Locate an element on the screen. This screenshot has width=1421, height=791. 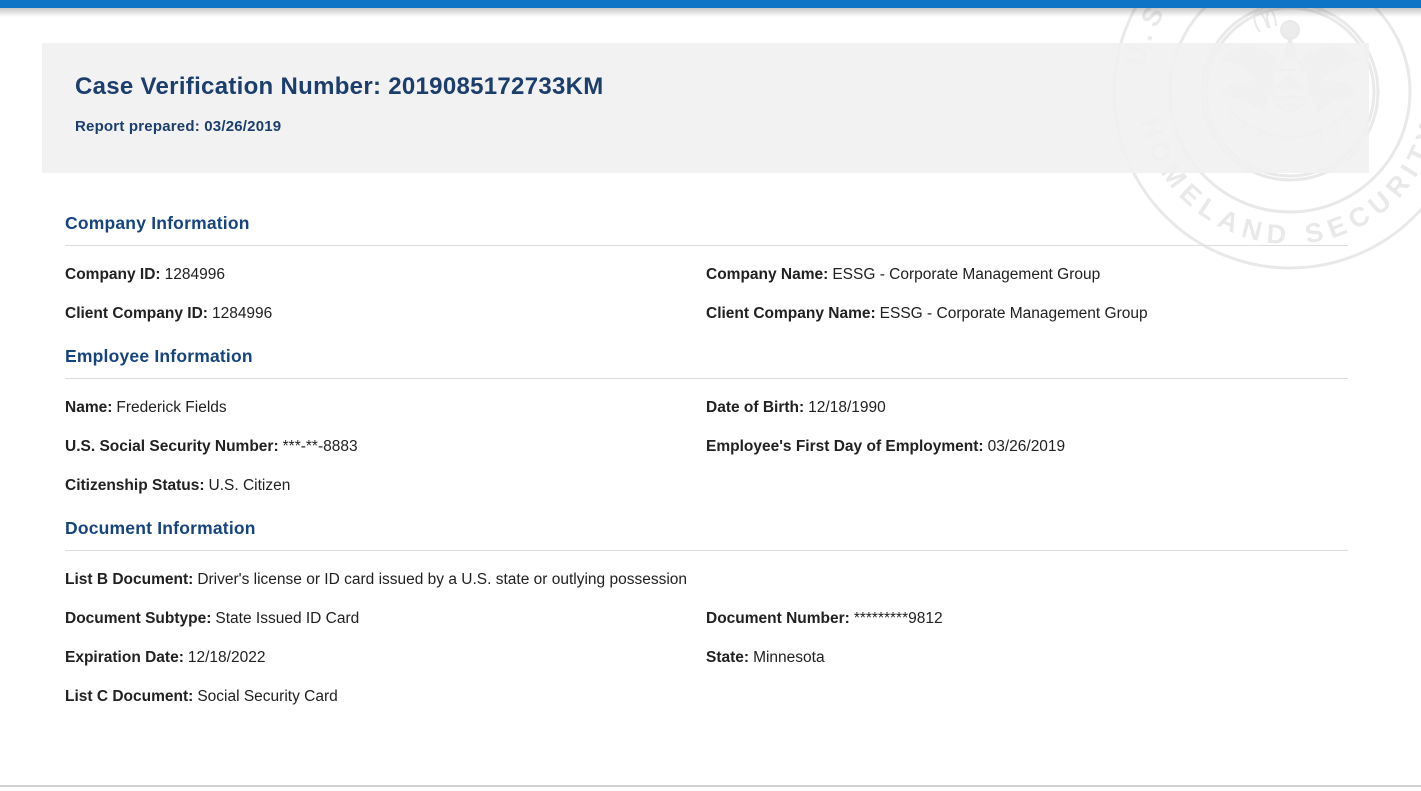
field-company-id: Company ID: 1284996 is located at coordinates (385, 275).